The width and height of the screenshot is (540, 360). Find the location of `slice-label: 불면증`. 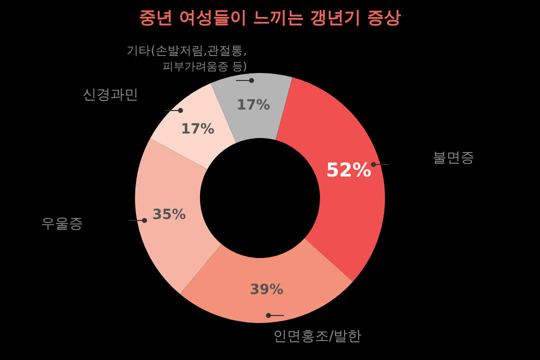

slice-label: 불면증 is located at coordinates (453, 158).